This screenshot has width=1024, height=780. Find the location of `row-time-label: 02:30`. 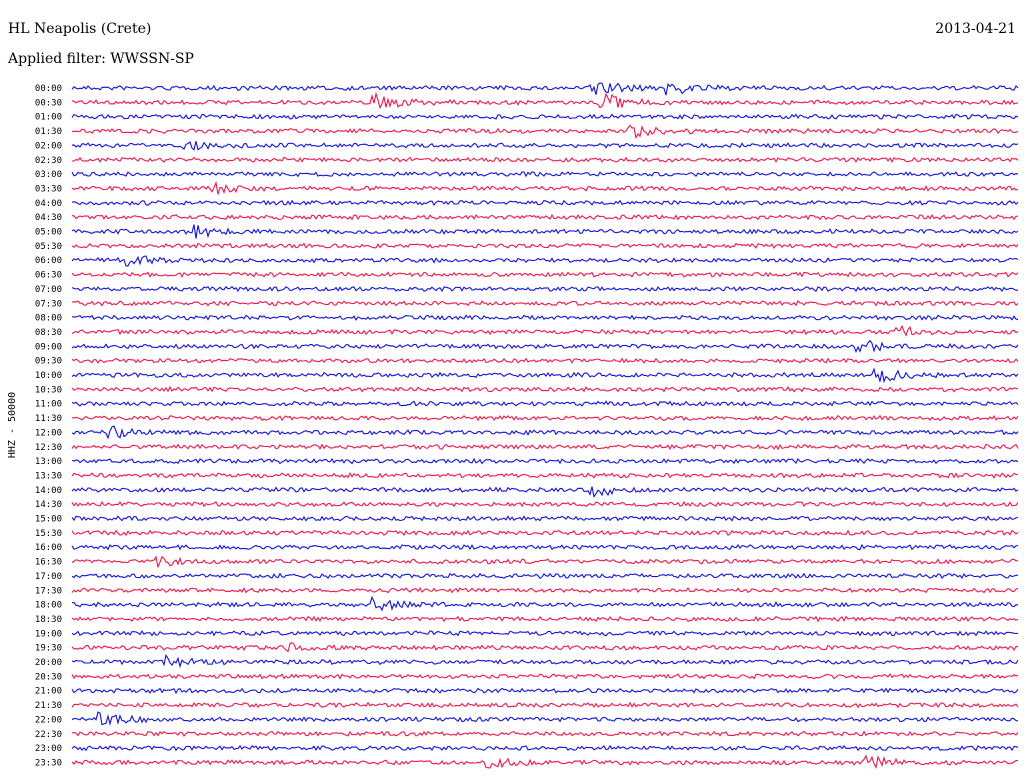

row-time-label: 02:30 is located at coordinates (48, 161).